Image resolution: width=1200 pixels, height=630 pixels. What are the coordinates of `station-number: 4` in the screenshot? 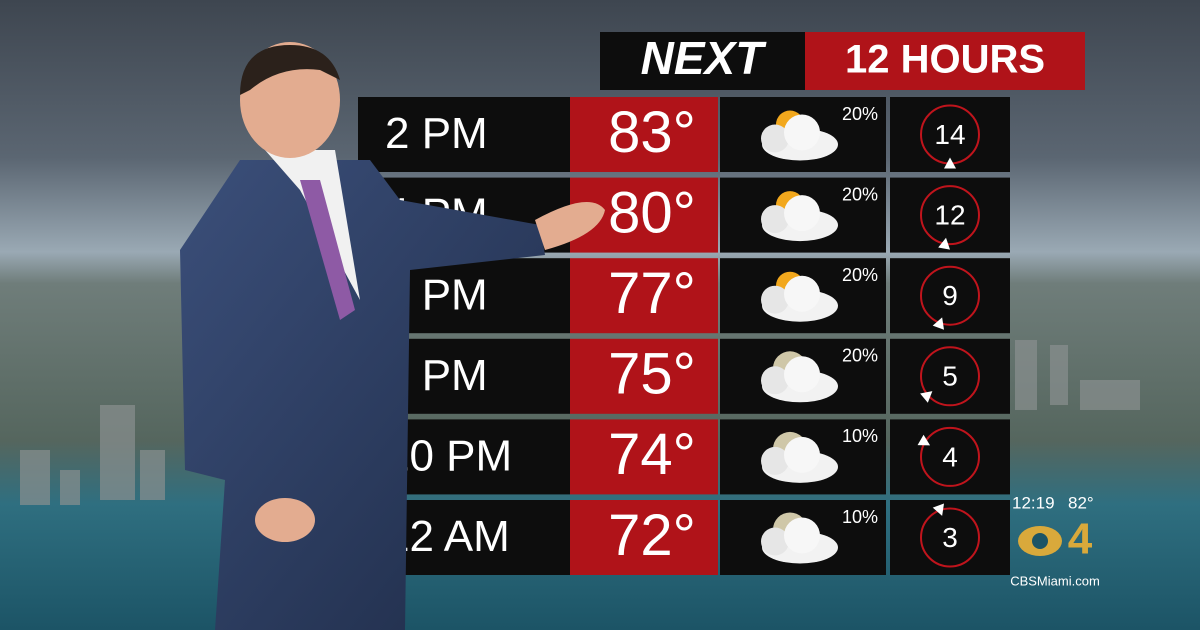 It's located at (1080, 539).